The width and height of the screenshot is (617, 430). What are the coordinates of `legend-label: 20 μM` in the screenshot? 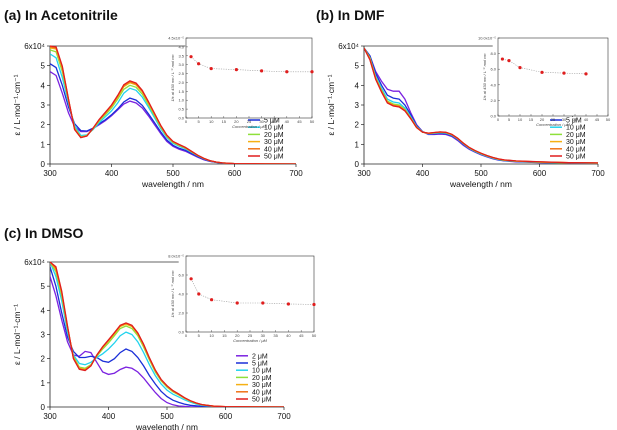 It's located at (274, 135).